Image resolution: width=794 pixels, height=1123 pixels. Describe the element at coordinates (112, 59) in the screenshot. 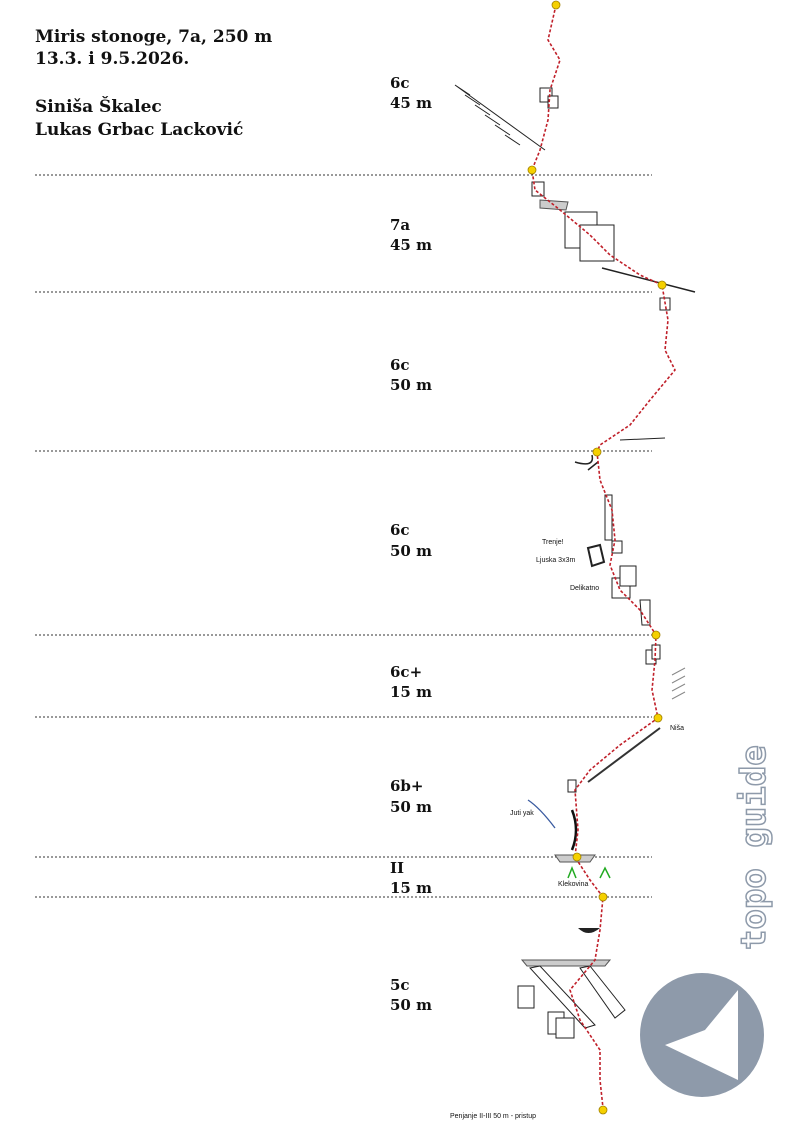

I see `dates: 13.3. i 9.5.2026.` at that location.